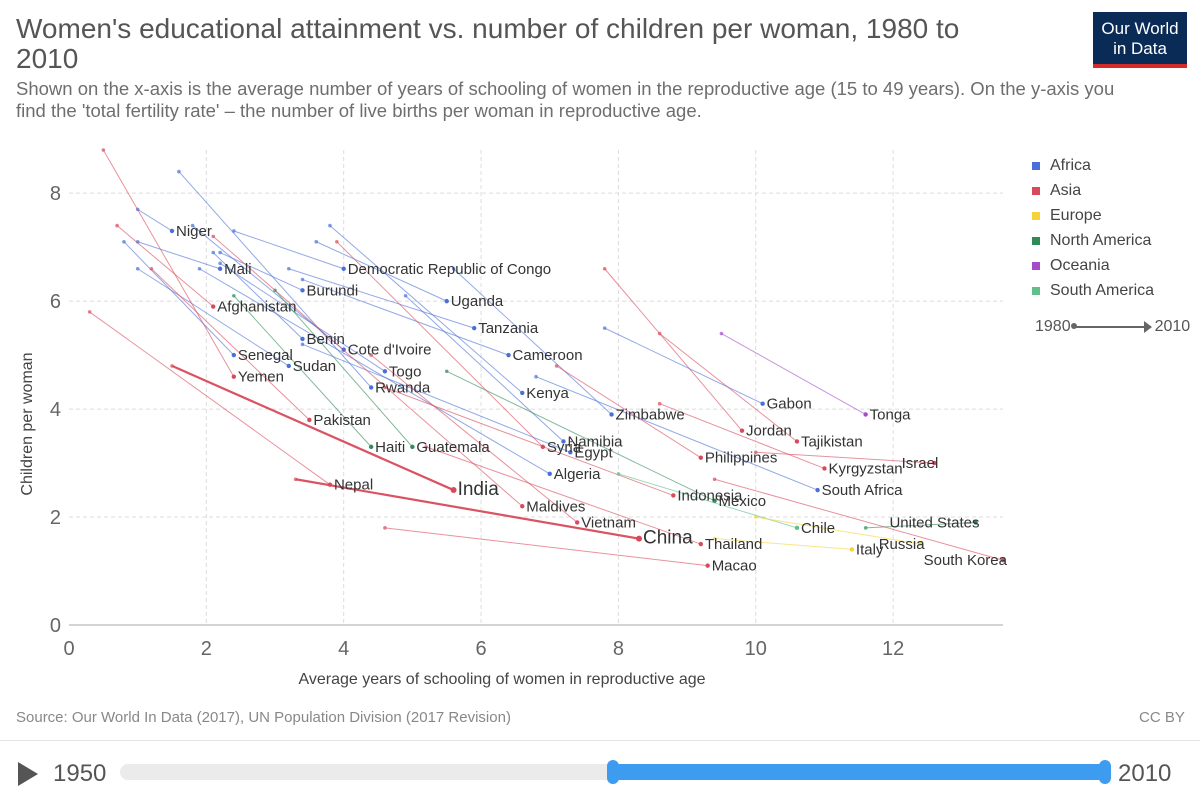 Image resolution: width=1200 pixels, height=796 pixels. I want to click on legend-item-south-america: South America, so click(1114, 290).